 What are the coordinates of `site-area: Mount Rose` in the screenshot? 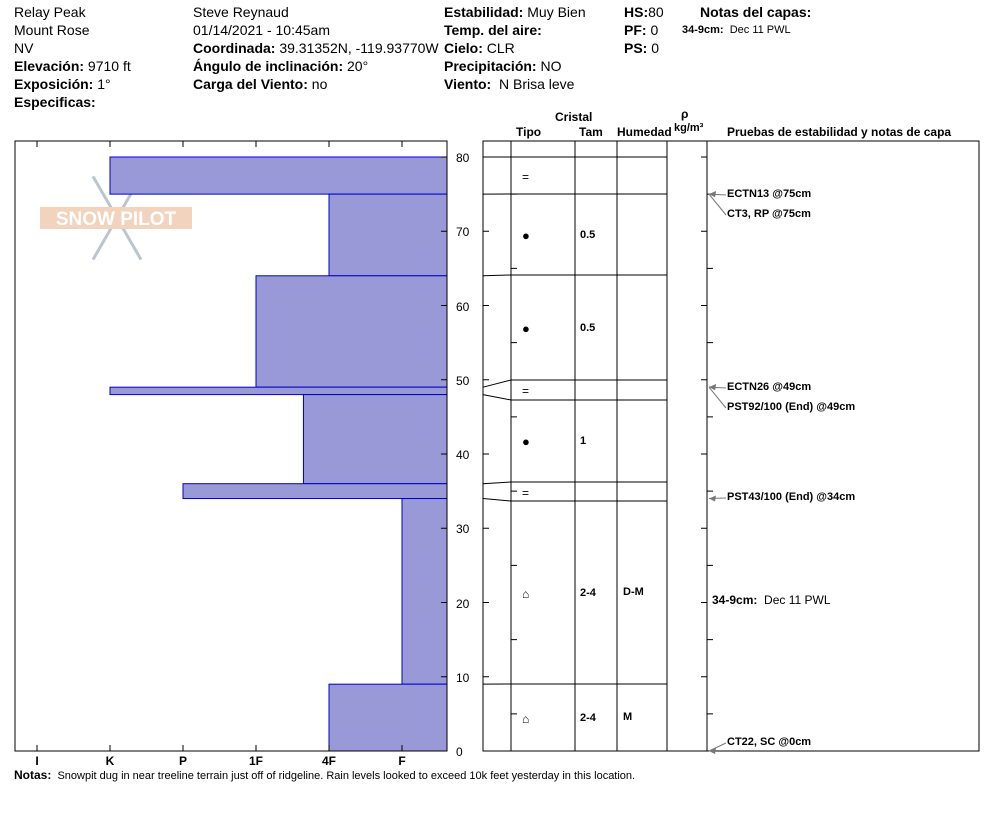 It's located at (52, 30).